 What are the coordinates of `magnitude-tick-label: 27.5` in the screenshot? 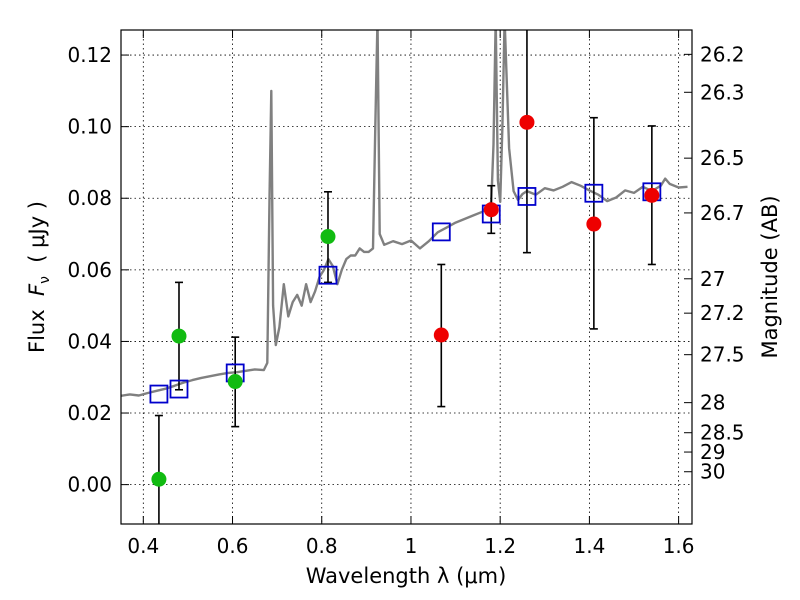 It's located at (722, 355).